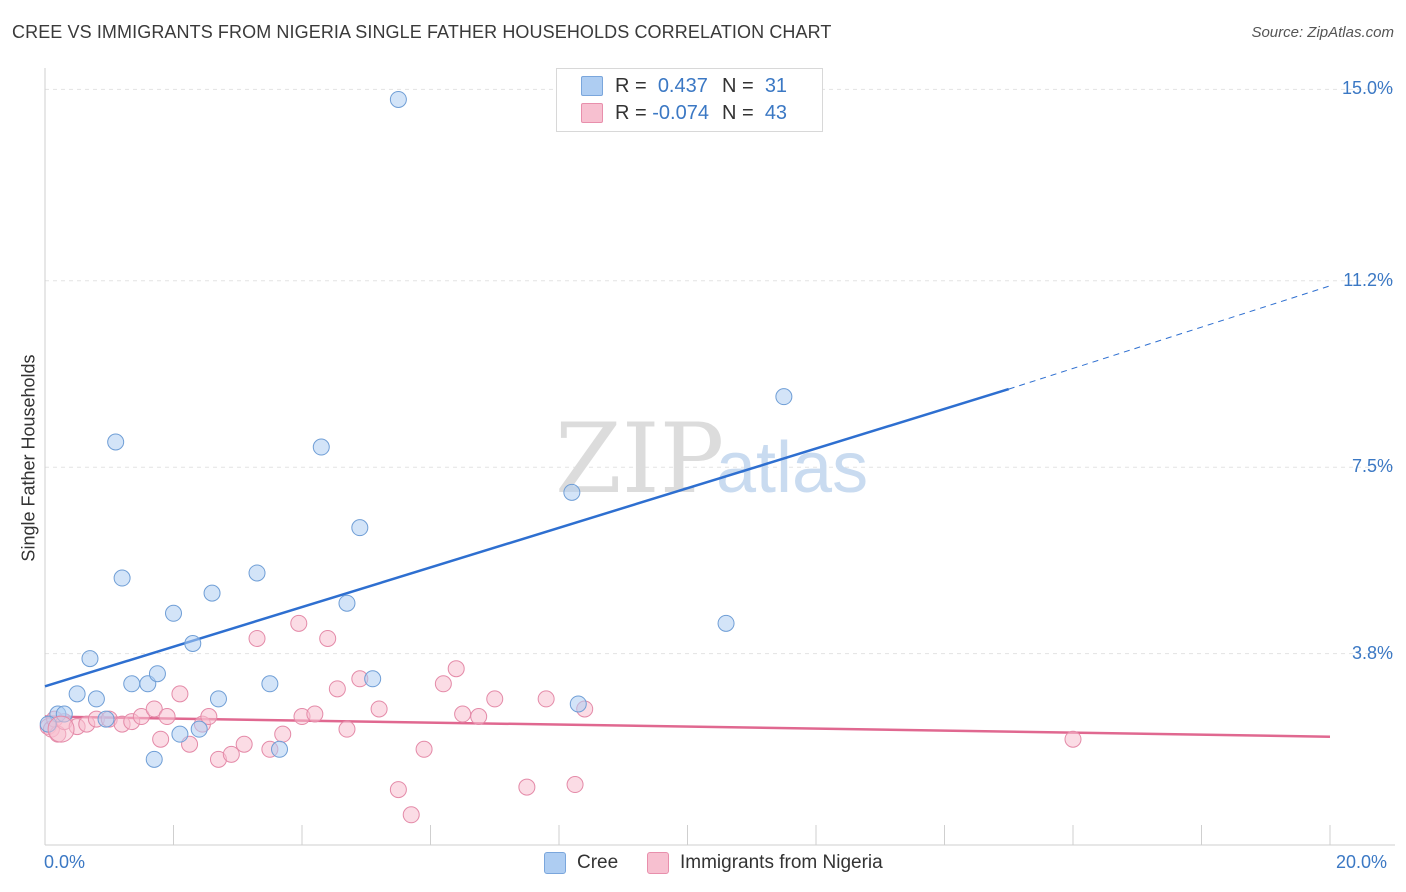 The width and height of the screenshot is (1406, 892). What do you see at coordinates (28, 458) in the screenshot?
I see `y-axis-label: Single Father Households` at bounding box center [28, 458].